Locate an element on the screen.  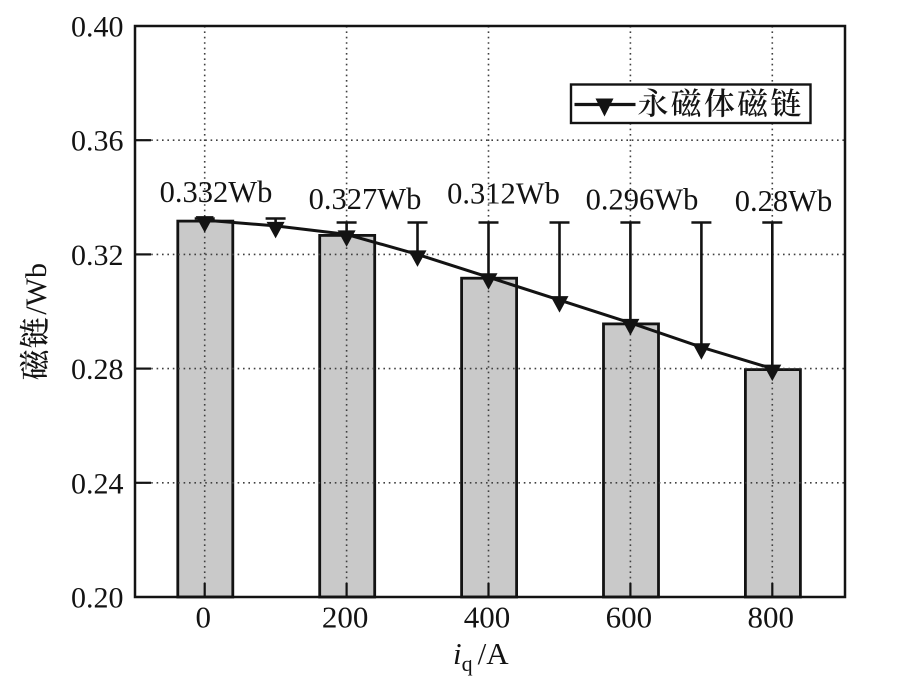
svg-text: 0.24 is located at coordinates (97, 483).